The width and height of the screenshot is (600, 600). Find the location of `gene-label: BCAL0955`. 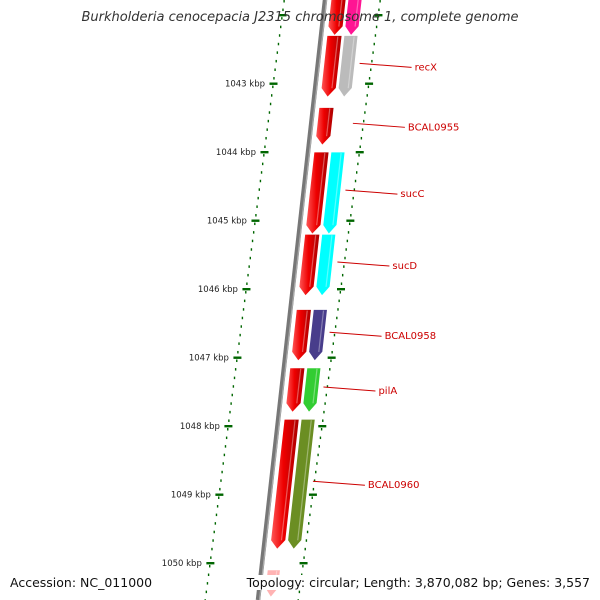

gene-label: BCAL0955 is located at coordinates (434, 127).